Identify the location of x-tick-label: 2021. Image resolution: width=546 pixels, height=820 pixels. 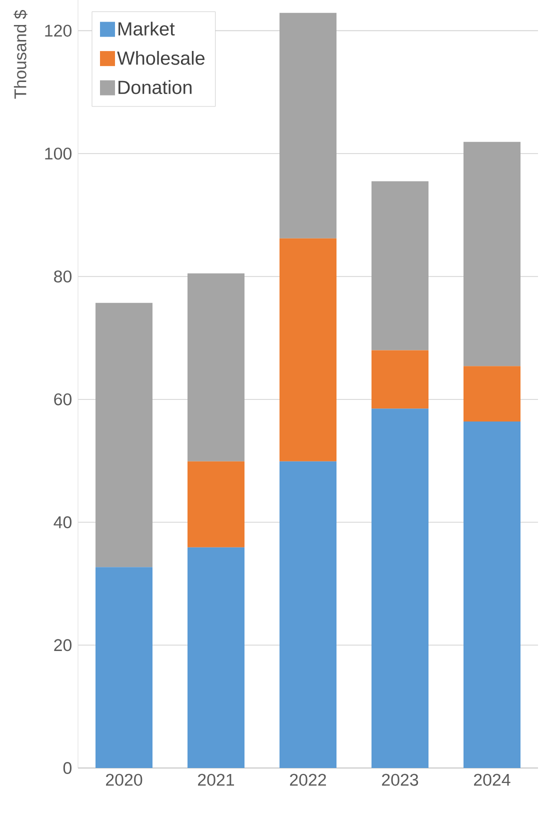
(216, 780).